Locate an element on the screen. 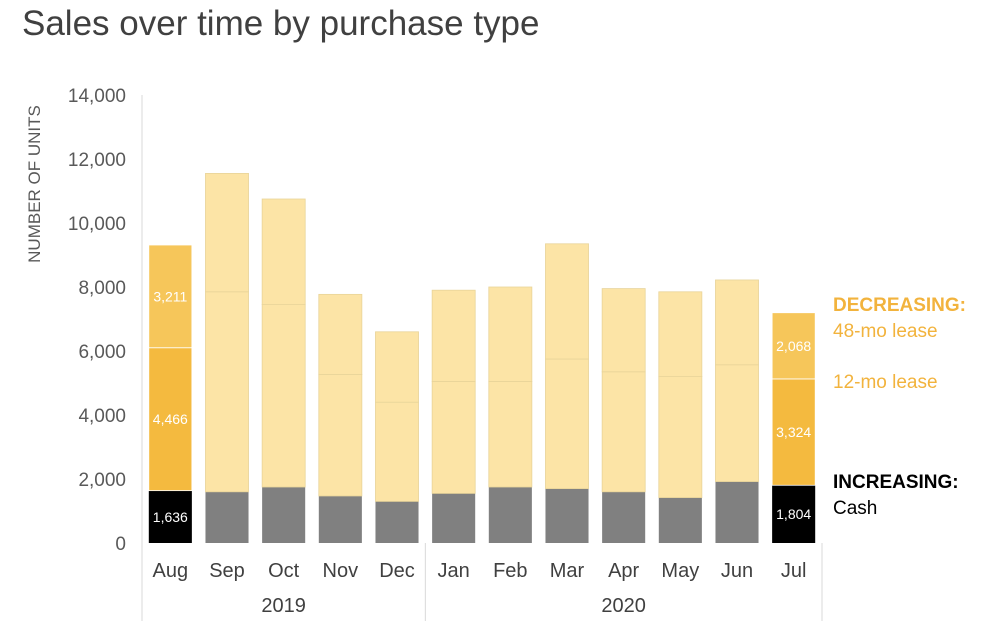 This screenshot has height=632, width=1000. bar-segment-sep-cash is located at coordinates (227, 517).